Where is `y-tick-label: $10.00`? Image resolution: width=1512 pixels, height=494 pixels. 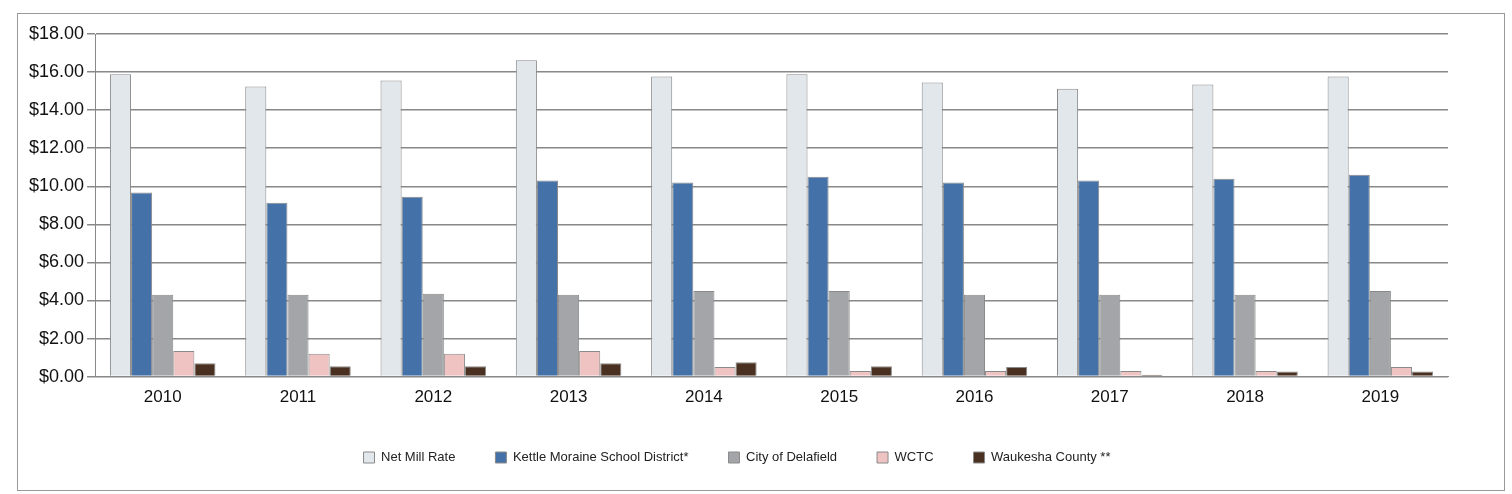
y-tick-label: $10.00 is located at coordinates (56, 185).